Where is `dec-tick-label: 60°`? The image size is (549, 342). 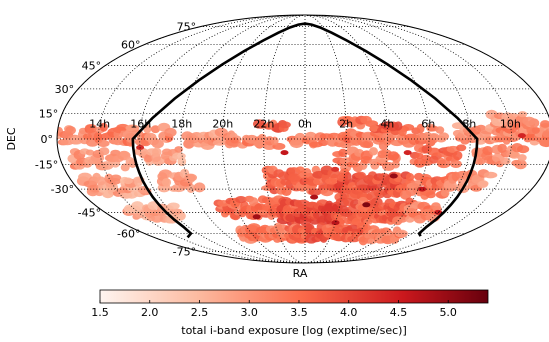
dec-tick-label: 60° is located at coordinates (131, 45).